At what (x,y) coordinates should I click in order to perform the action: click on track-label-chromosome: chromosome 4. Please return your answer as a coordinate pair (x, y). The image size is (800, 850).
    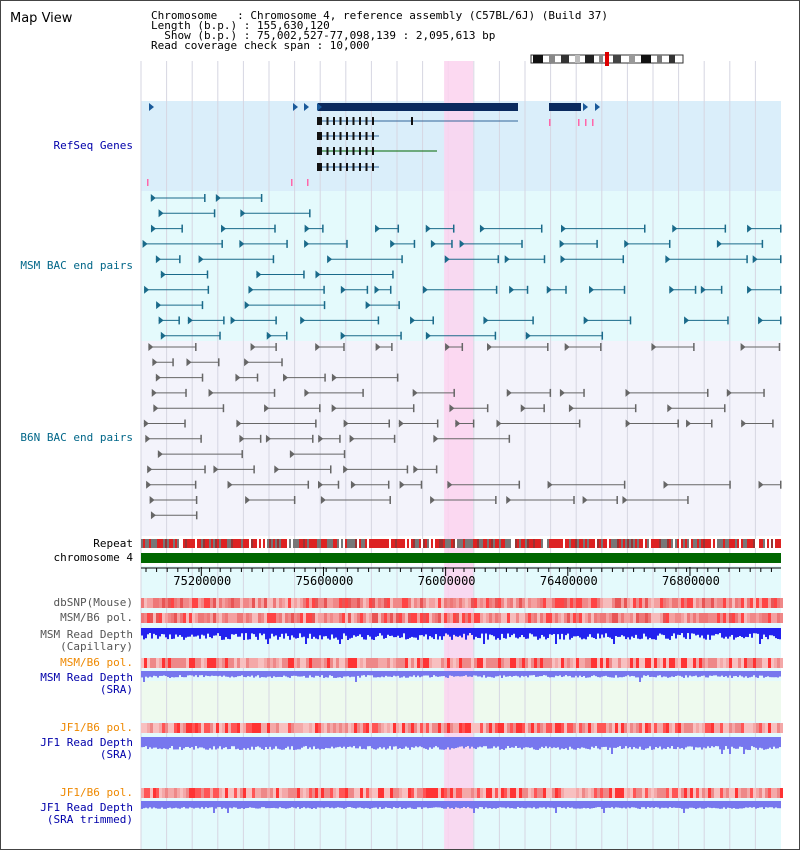
    Looking at the image, I should click on (93, 557).